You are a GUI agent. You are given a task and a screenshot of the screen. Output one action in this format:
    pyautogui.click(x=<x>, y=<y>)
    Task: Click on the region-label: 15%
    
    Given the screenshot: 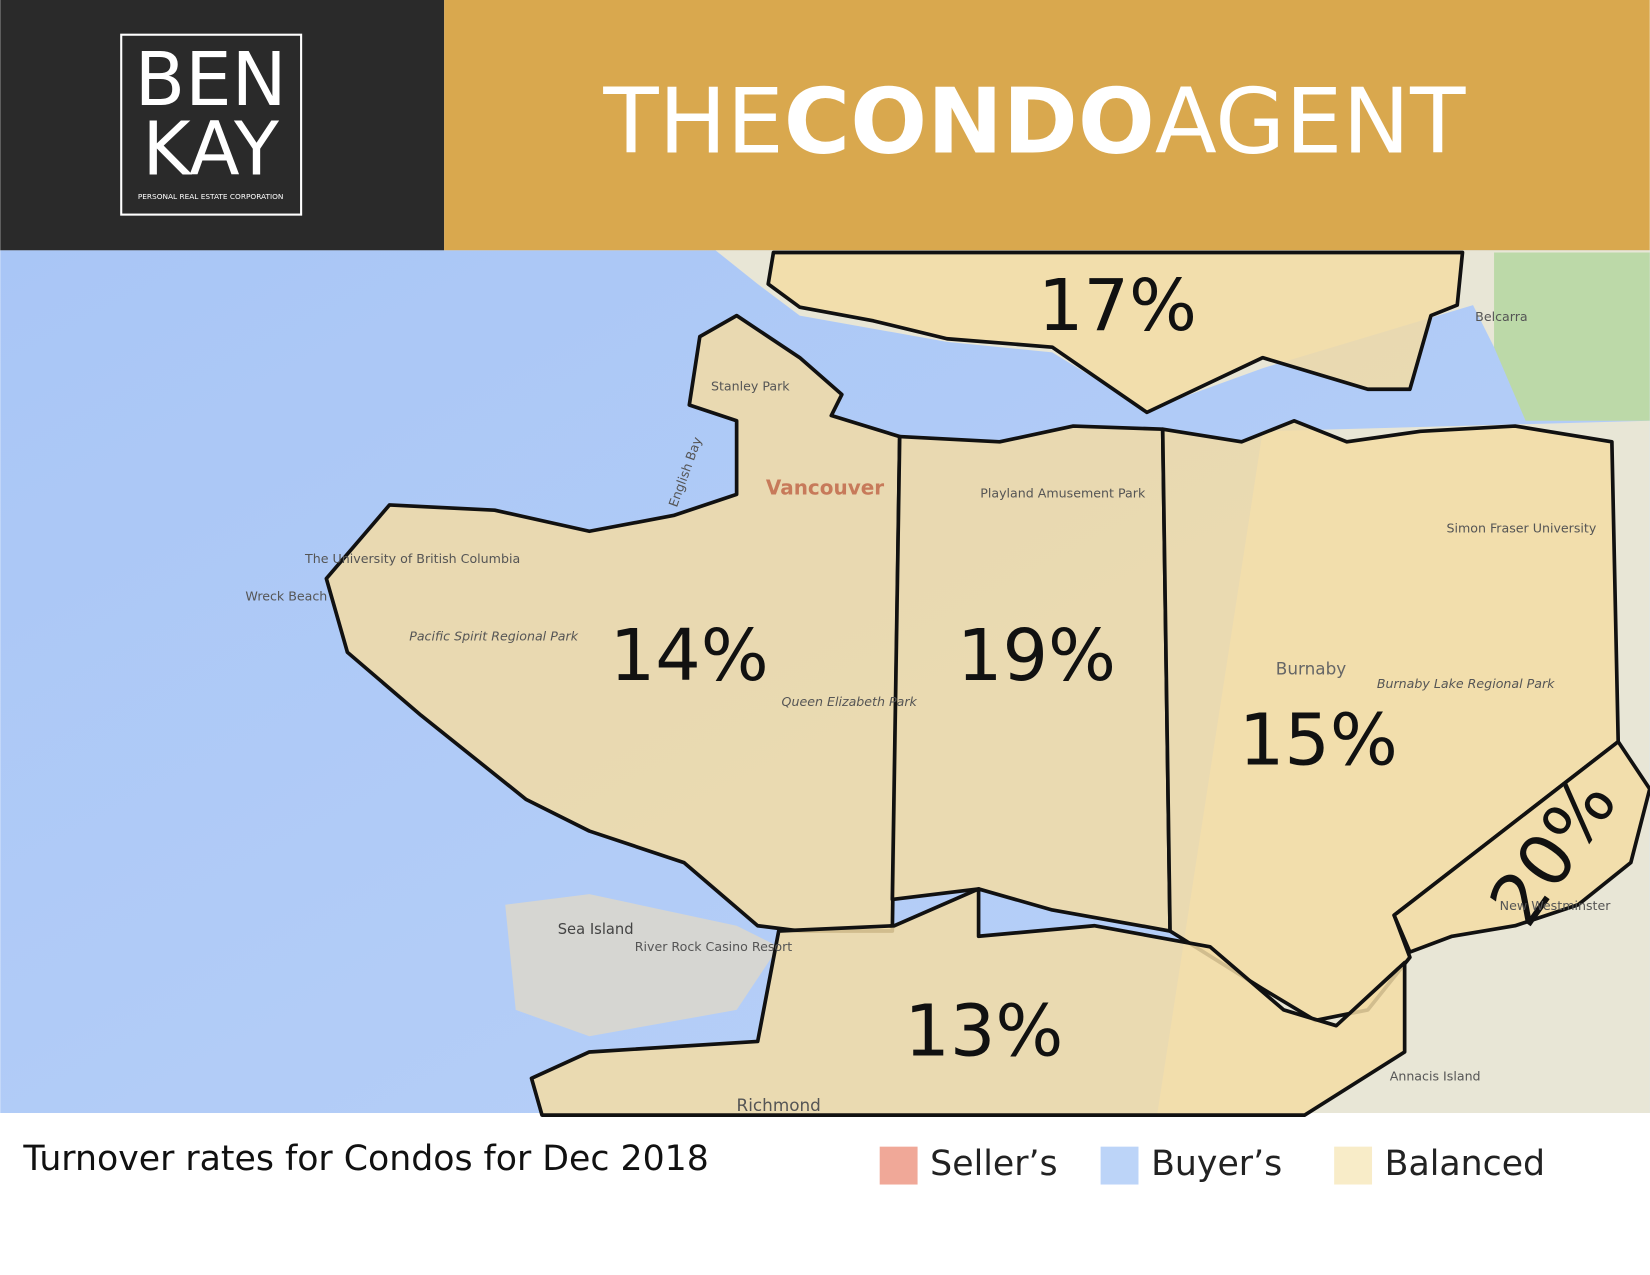 What is the action you would take?
    pyautogui.click(x=1318, y=739)
    